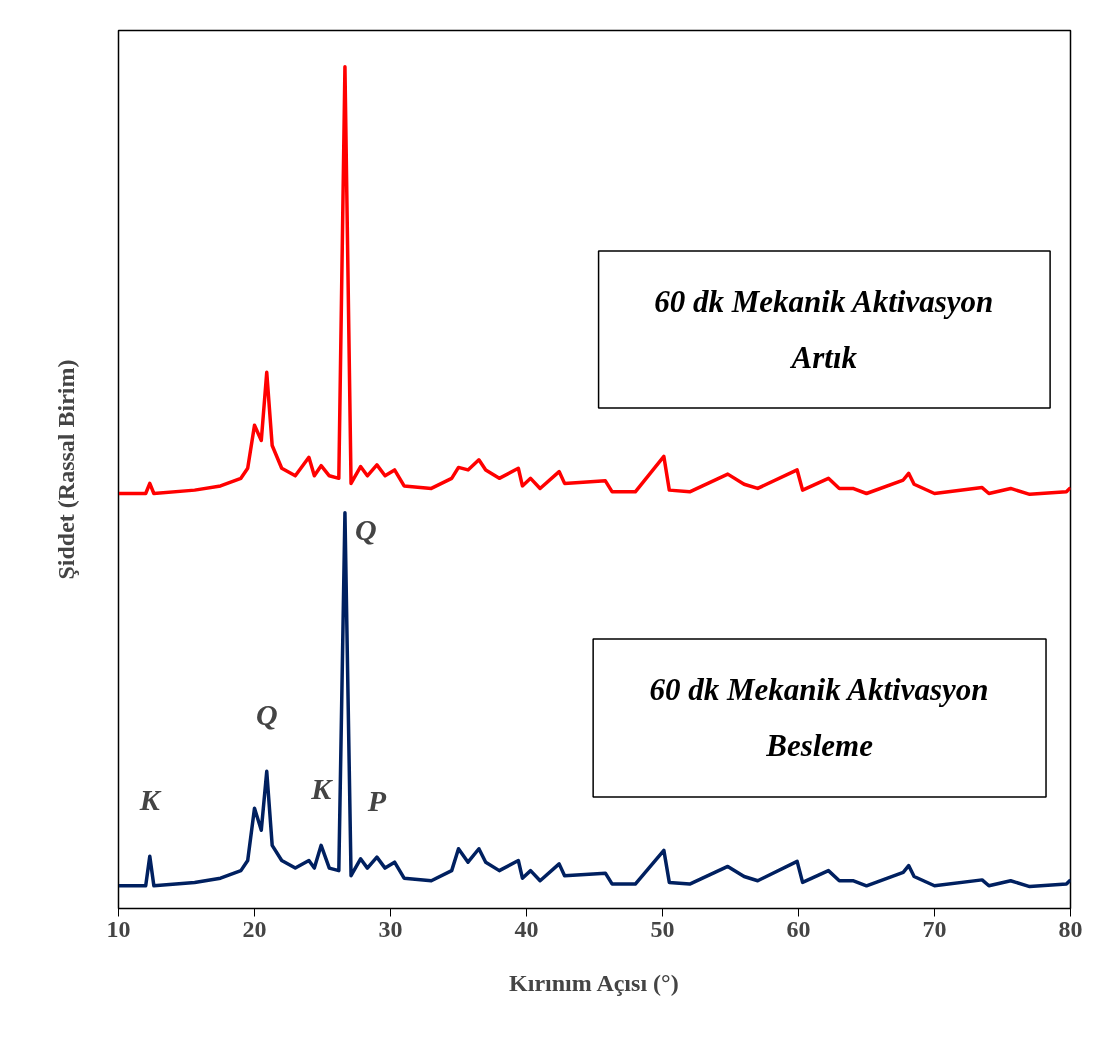 Image resolution: width=1107 pixels, height=1061 pixels. What do you see at coordinates (376, 801) in the screenshot?
I see `annotation: P` at bounding box center [376, 801].